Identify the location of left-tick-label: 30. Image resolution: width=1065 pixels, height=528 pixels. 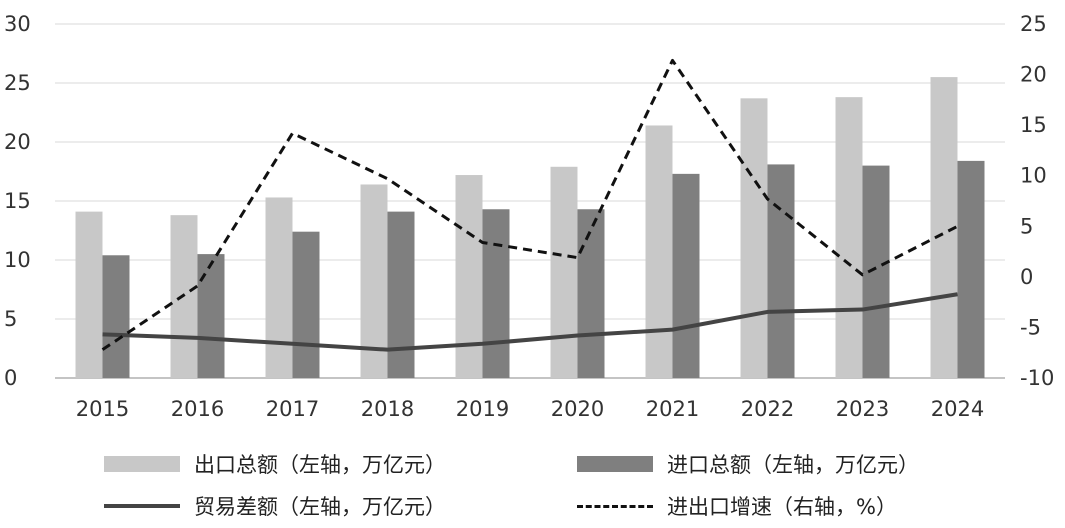
(17, 24).